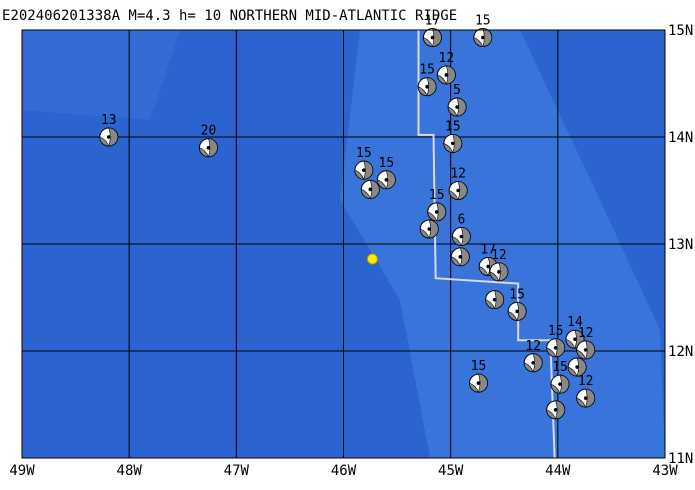 The width and height of the screenshot is (695, 490). I want to click on y-tick-label: 14N, so click(680, 138).